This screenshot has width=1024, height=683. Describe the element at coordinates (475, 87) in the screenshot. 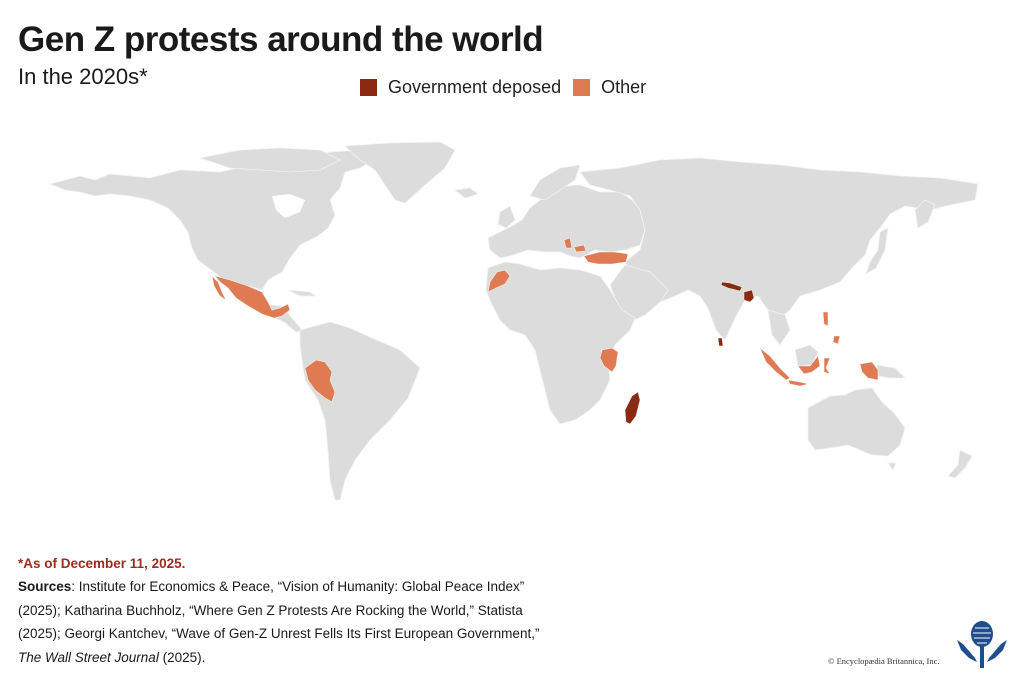

I see `legend-label: Government deposed` at that location.